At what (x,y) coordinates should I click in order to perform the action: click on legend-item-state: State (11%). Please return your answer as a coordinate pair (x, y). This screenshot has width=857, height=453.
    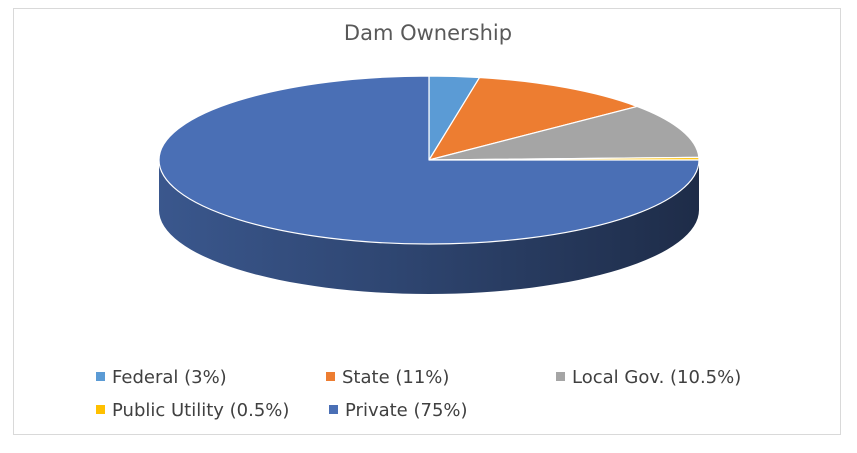
    Looking at the image, I should click on (387, 377).